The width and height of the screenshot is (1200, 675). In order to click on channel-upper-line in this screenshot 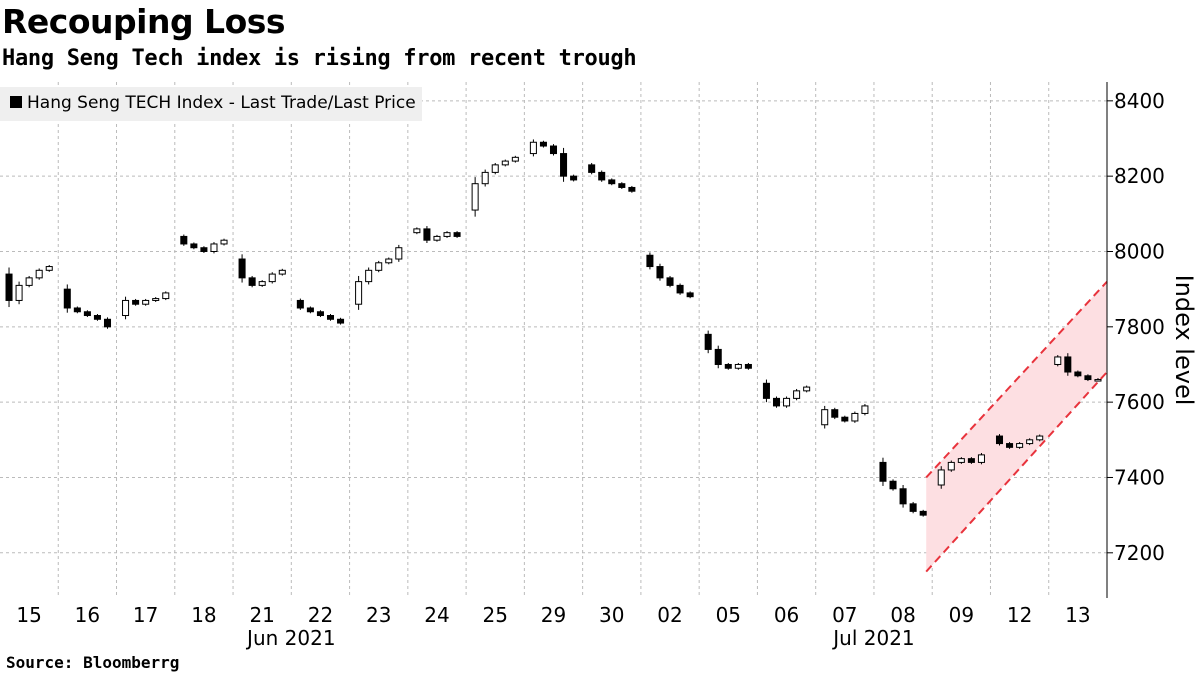, I will do `click(1016, 379)`.